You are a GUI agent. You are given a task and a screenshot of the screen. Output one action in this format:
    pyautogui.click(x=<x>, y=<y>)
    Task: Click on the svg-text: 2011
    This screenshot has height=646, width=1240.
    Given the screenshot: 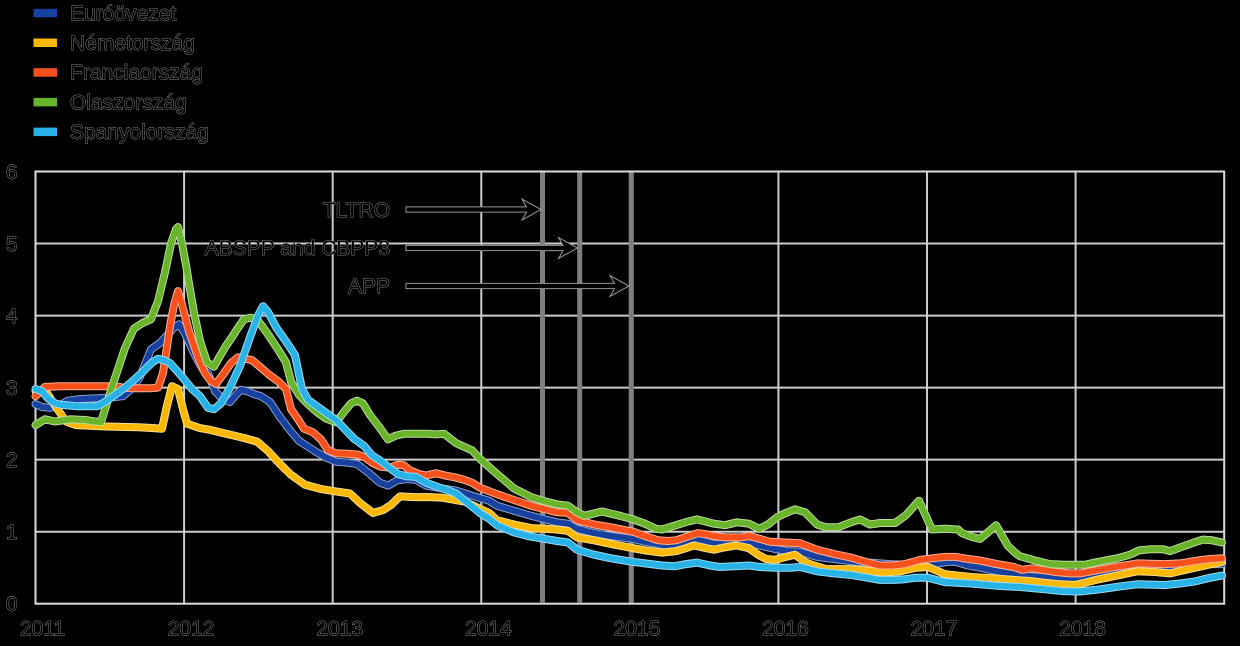 What is the action you would take?
    pyautogui.click(x=42, y=629)
    